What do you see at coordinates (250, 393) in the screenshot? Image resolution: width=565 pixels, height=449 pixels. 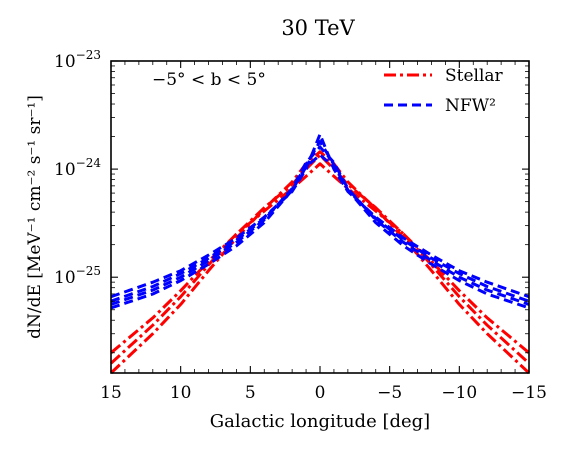 I see `x-tick-label: 5` at bounding box center [250, 393].